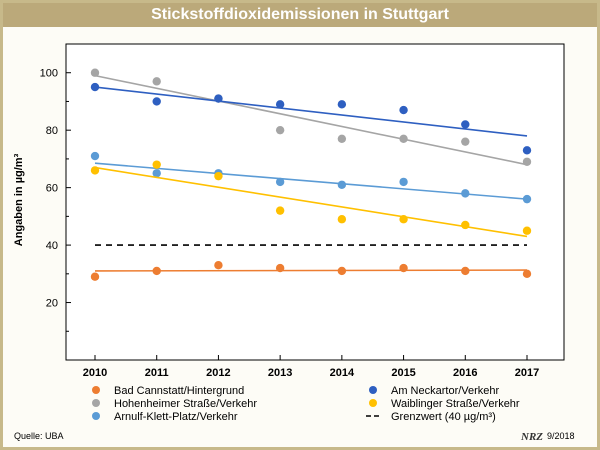 The width and height of the screenshot is (600, 450). Describe the element at coordinates (403, 373) in the screenshot. I see `x-tick-label: 2015` at that location.